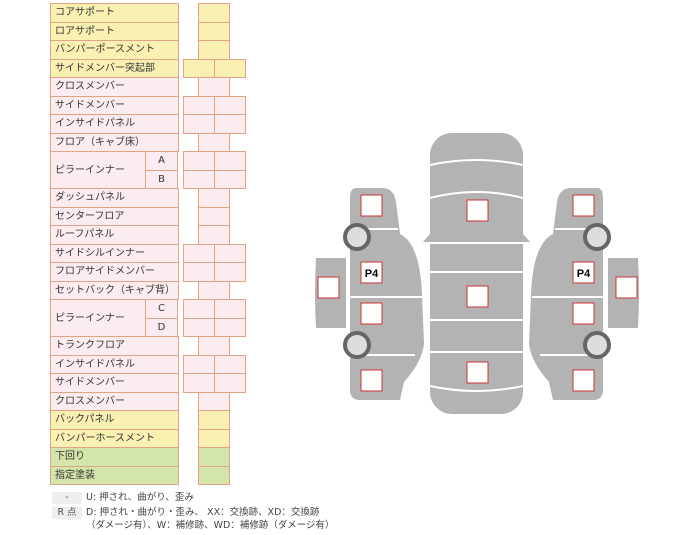 The width and height of the screenshot is (692, 535). What do you see at coordinates (426, 238) in the screenshot?
I see `center-pillar-left-tab` at bounding box center [426, 238].